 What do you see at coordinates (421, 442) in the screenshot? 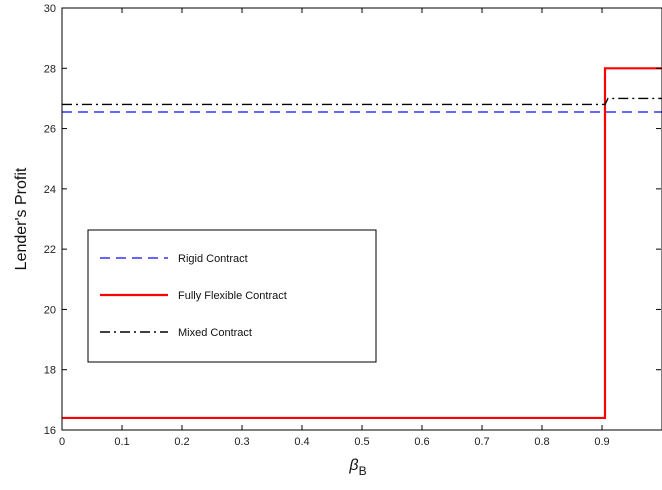
I see `x-tick-label: 0.6` at bounding box center [421, 442].